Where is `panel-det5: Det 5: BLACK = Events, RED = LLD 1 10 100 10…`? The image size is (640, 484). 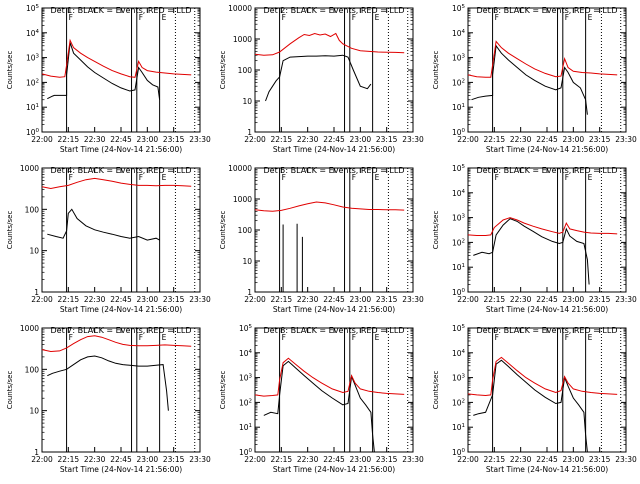 panel-det5: Det 5: BLACK = Events, RED = LLD 1 10 100 10… is located at coordinates (319, 242).